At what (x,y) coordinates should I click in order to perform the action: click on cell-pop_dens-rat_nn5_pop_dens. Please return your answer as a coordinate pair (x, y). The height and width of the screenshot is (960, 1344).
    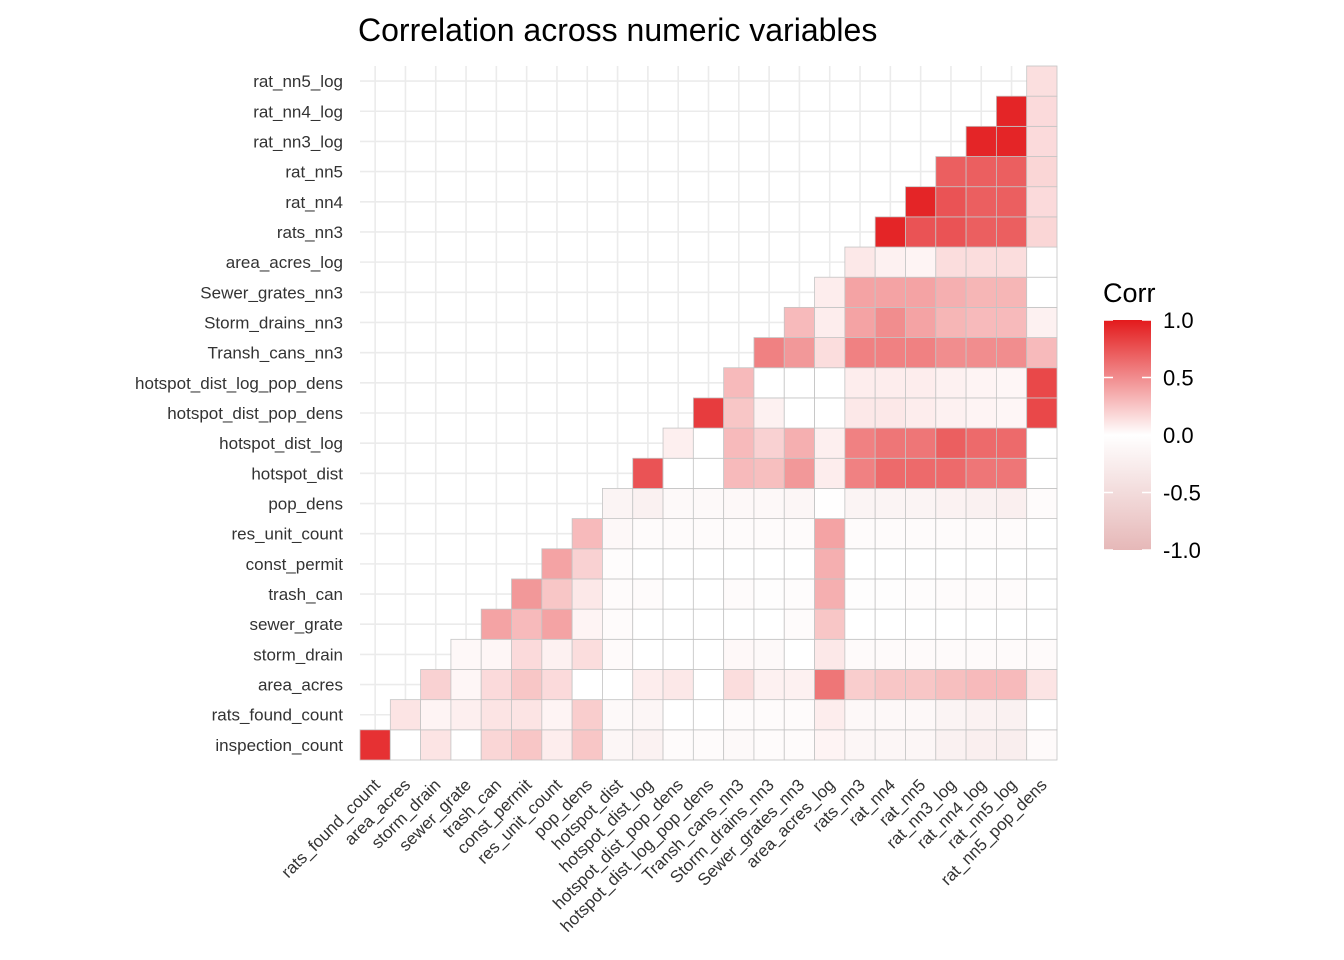
    Looking at the image, I should click on (1042, 504).